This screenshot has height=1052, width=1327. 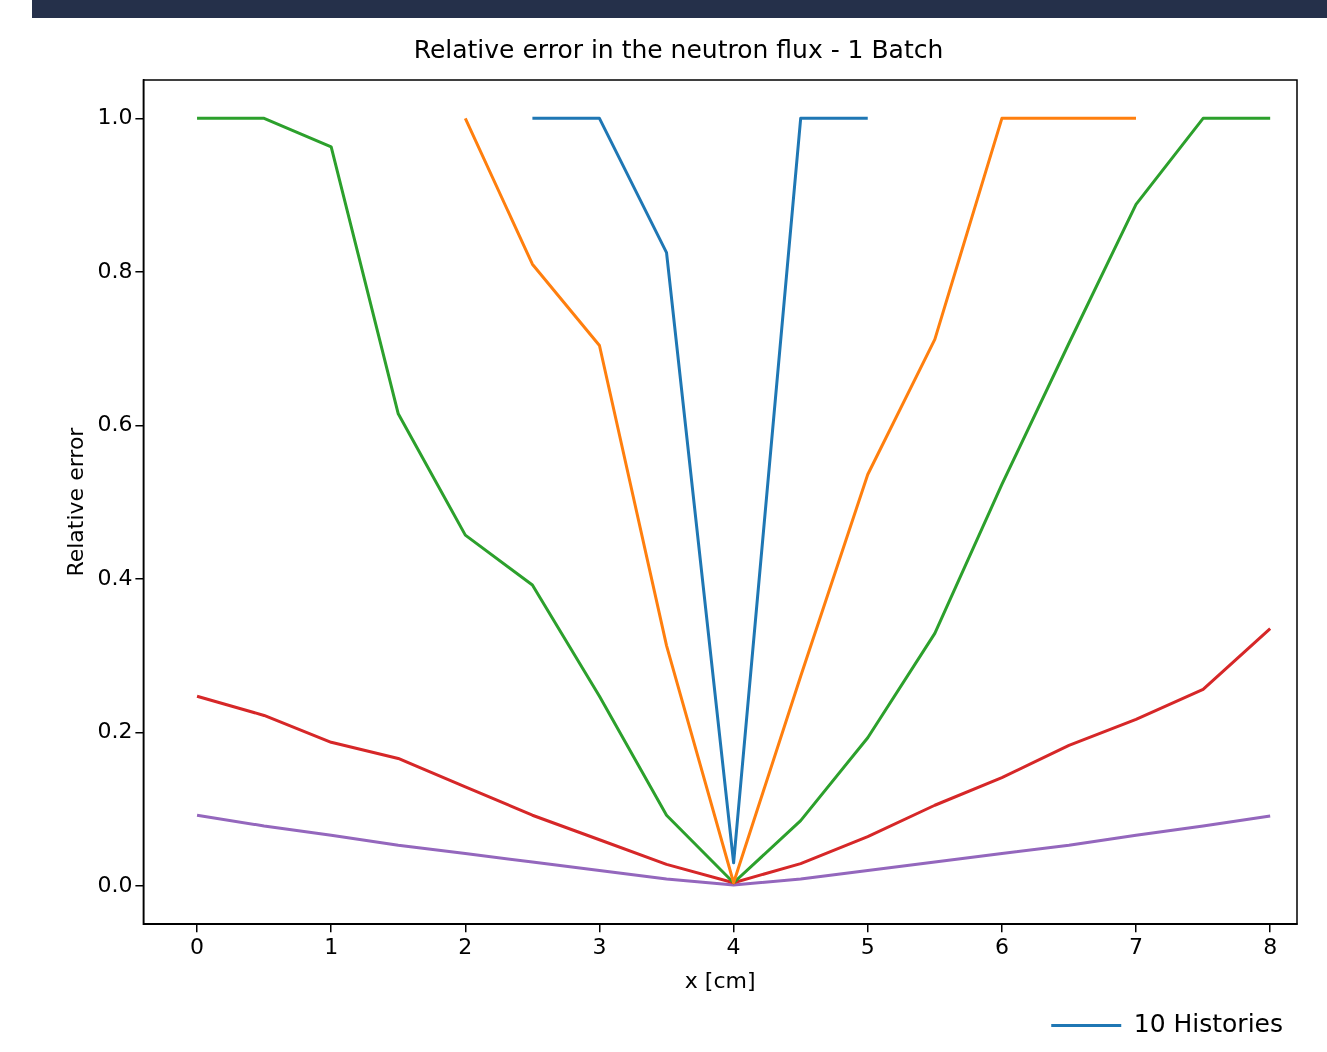 What do you see at coordinates (733, 947) in the screenshot?
I see `x-tick-label: 4` at bounding box center [733, 947].